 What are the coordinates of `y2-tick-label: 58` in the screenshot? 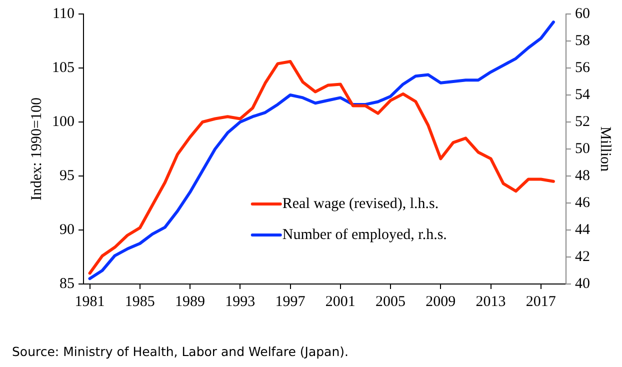 It's located at (582, 40).